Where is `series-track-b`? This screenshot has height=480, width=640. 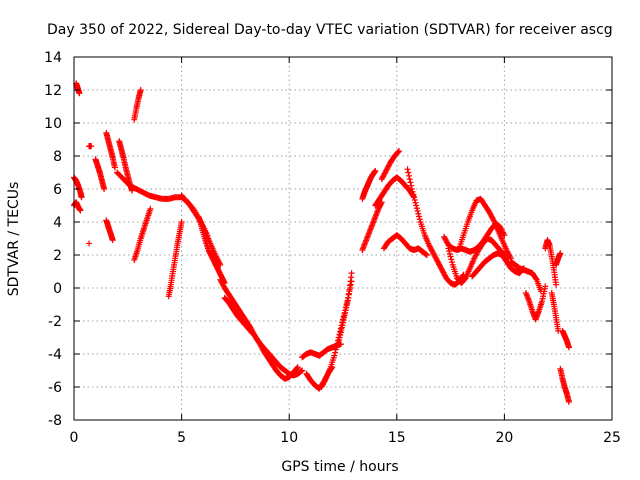 series-track-b is located at coordinates (77, 206).